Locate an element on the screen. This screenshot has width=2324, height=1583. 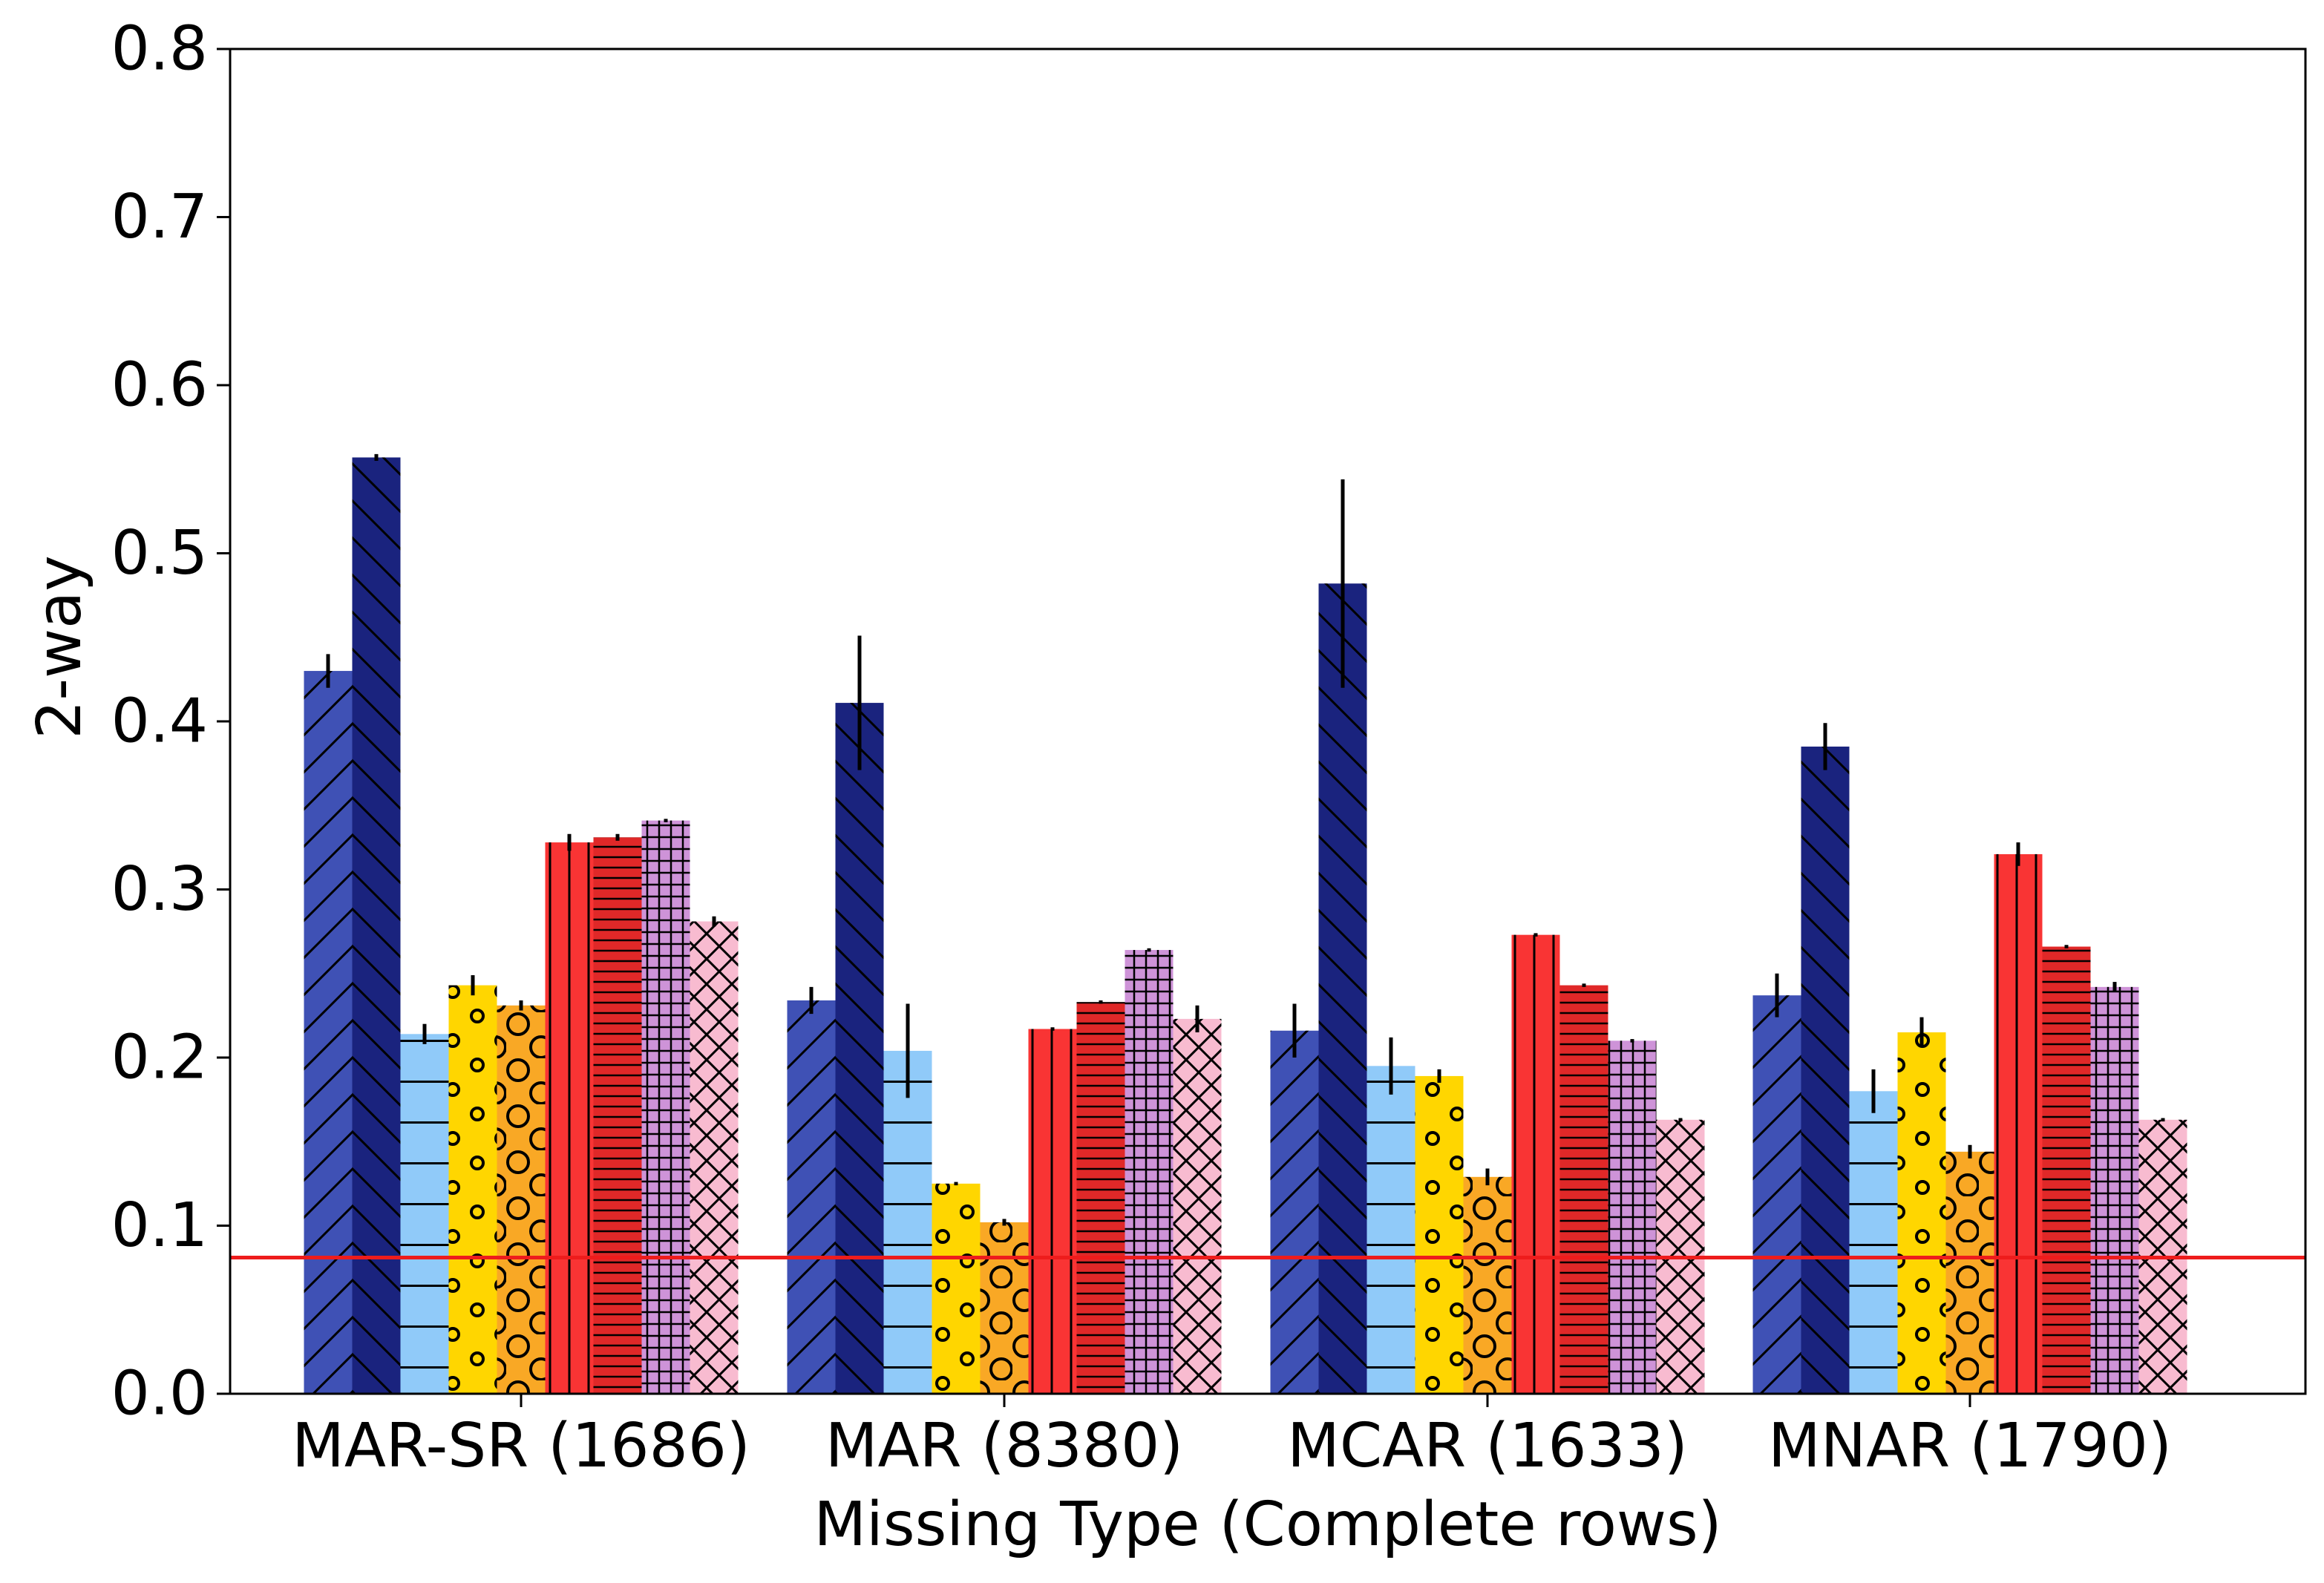
y-tick-label: 0.3 is located at coordinates (159, 890).